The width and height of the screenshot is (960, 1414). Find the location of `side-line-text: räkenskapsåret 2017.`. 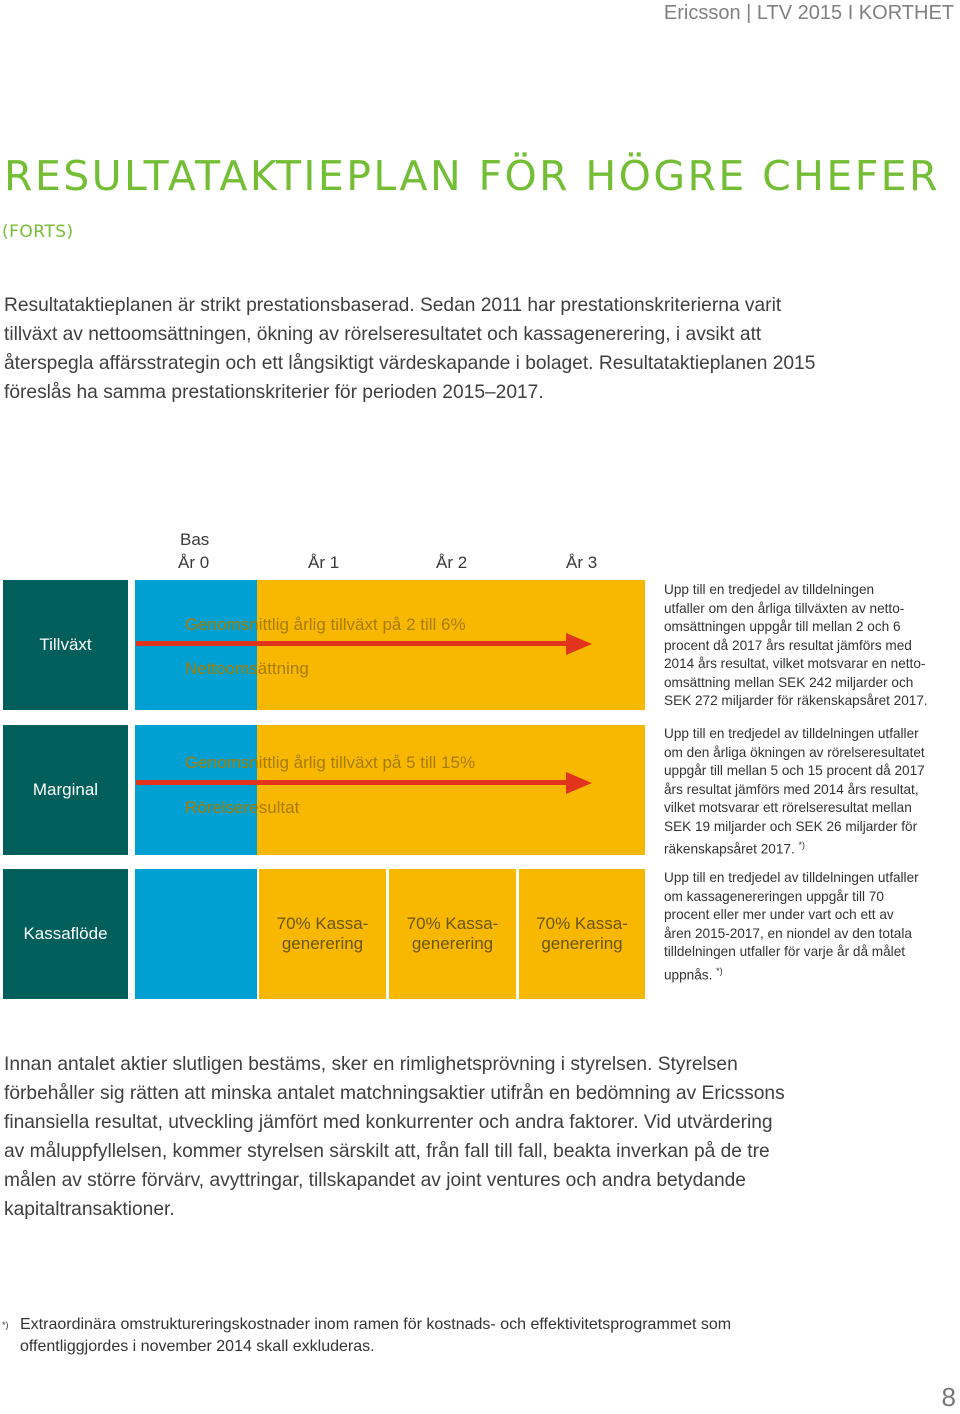

side-line-text: räkenskapsåret 2017. is located at coordinates (729, 849).